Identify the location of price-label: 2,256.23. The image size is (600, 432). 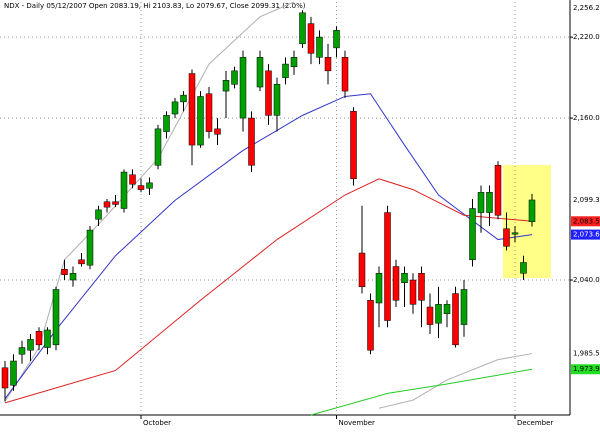
(586, 8).